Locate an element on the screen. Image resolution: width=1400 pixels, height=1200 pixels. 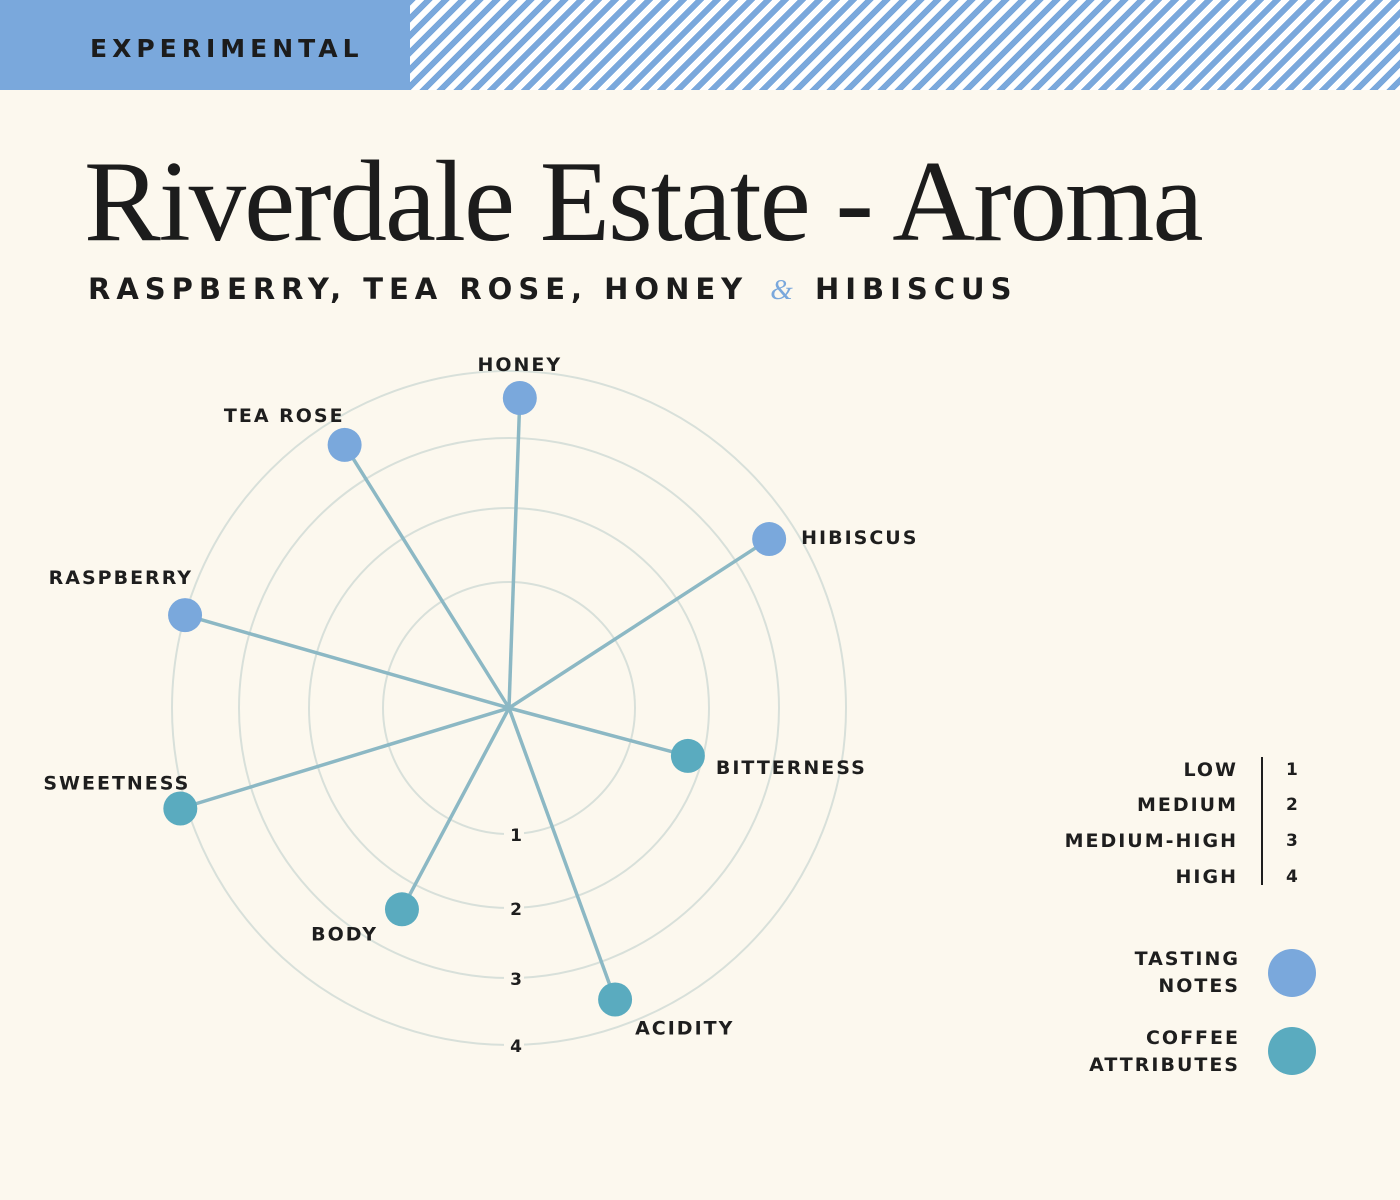
scale-label: MEDIUM is located at coordinates (1187, 805).